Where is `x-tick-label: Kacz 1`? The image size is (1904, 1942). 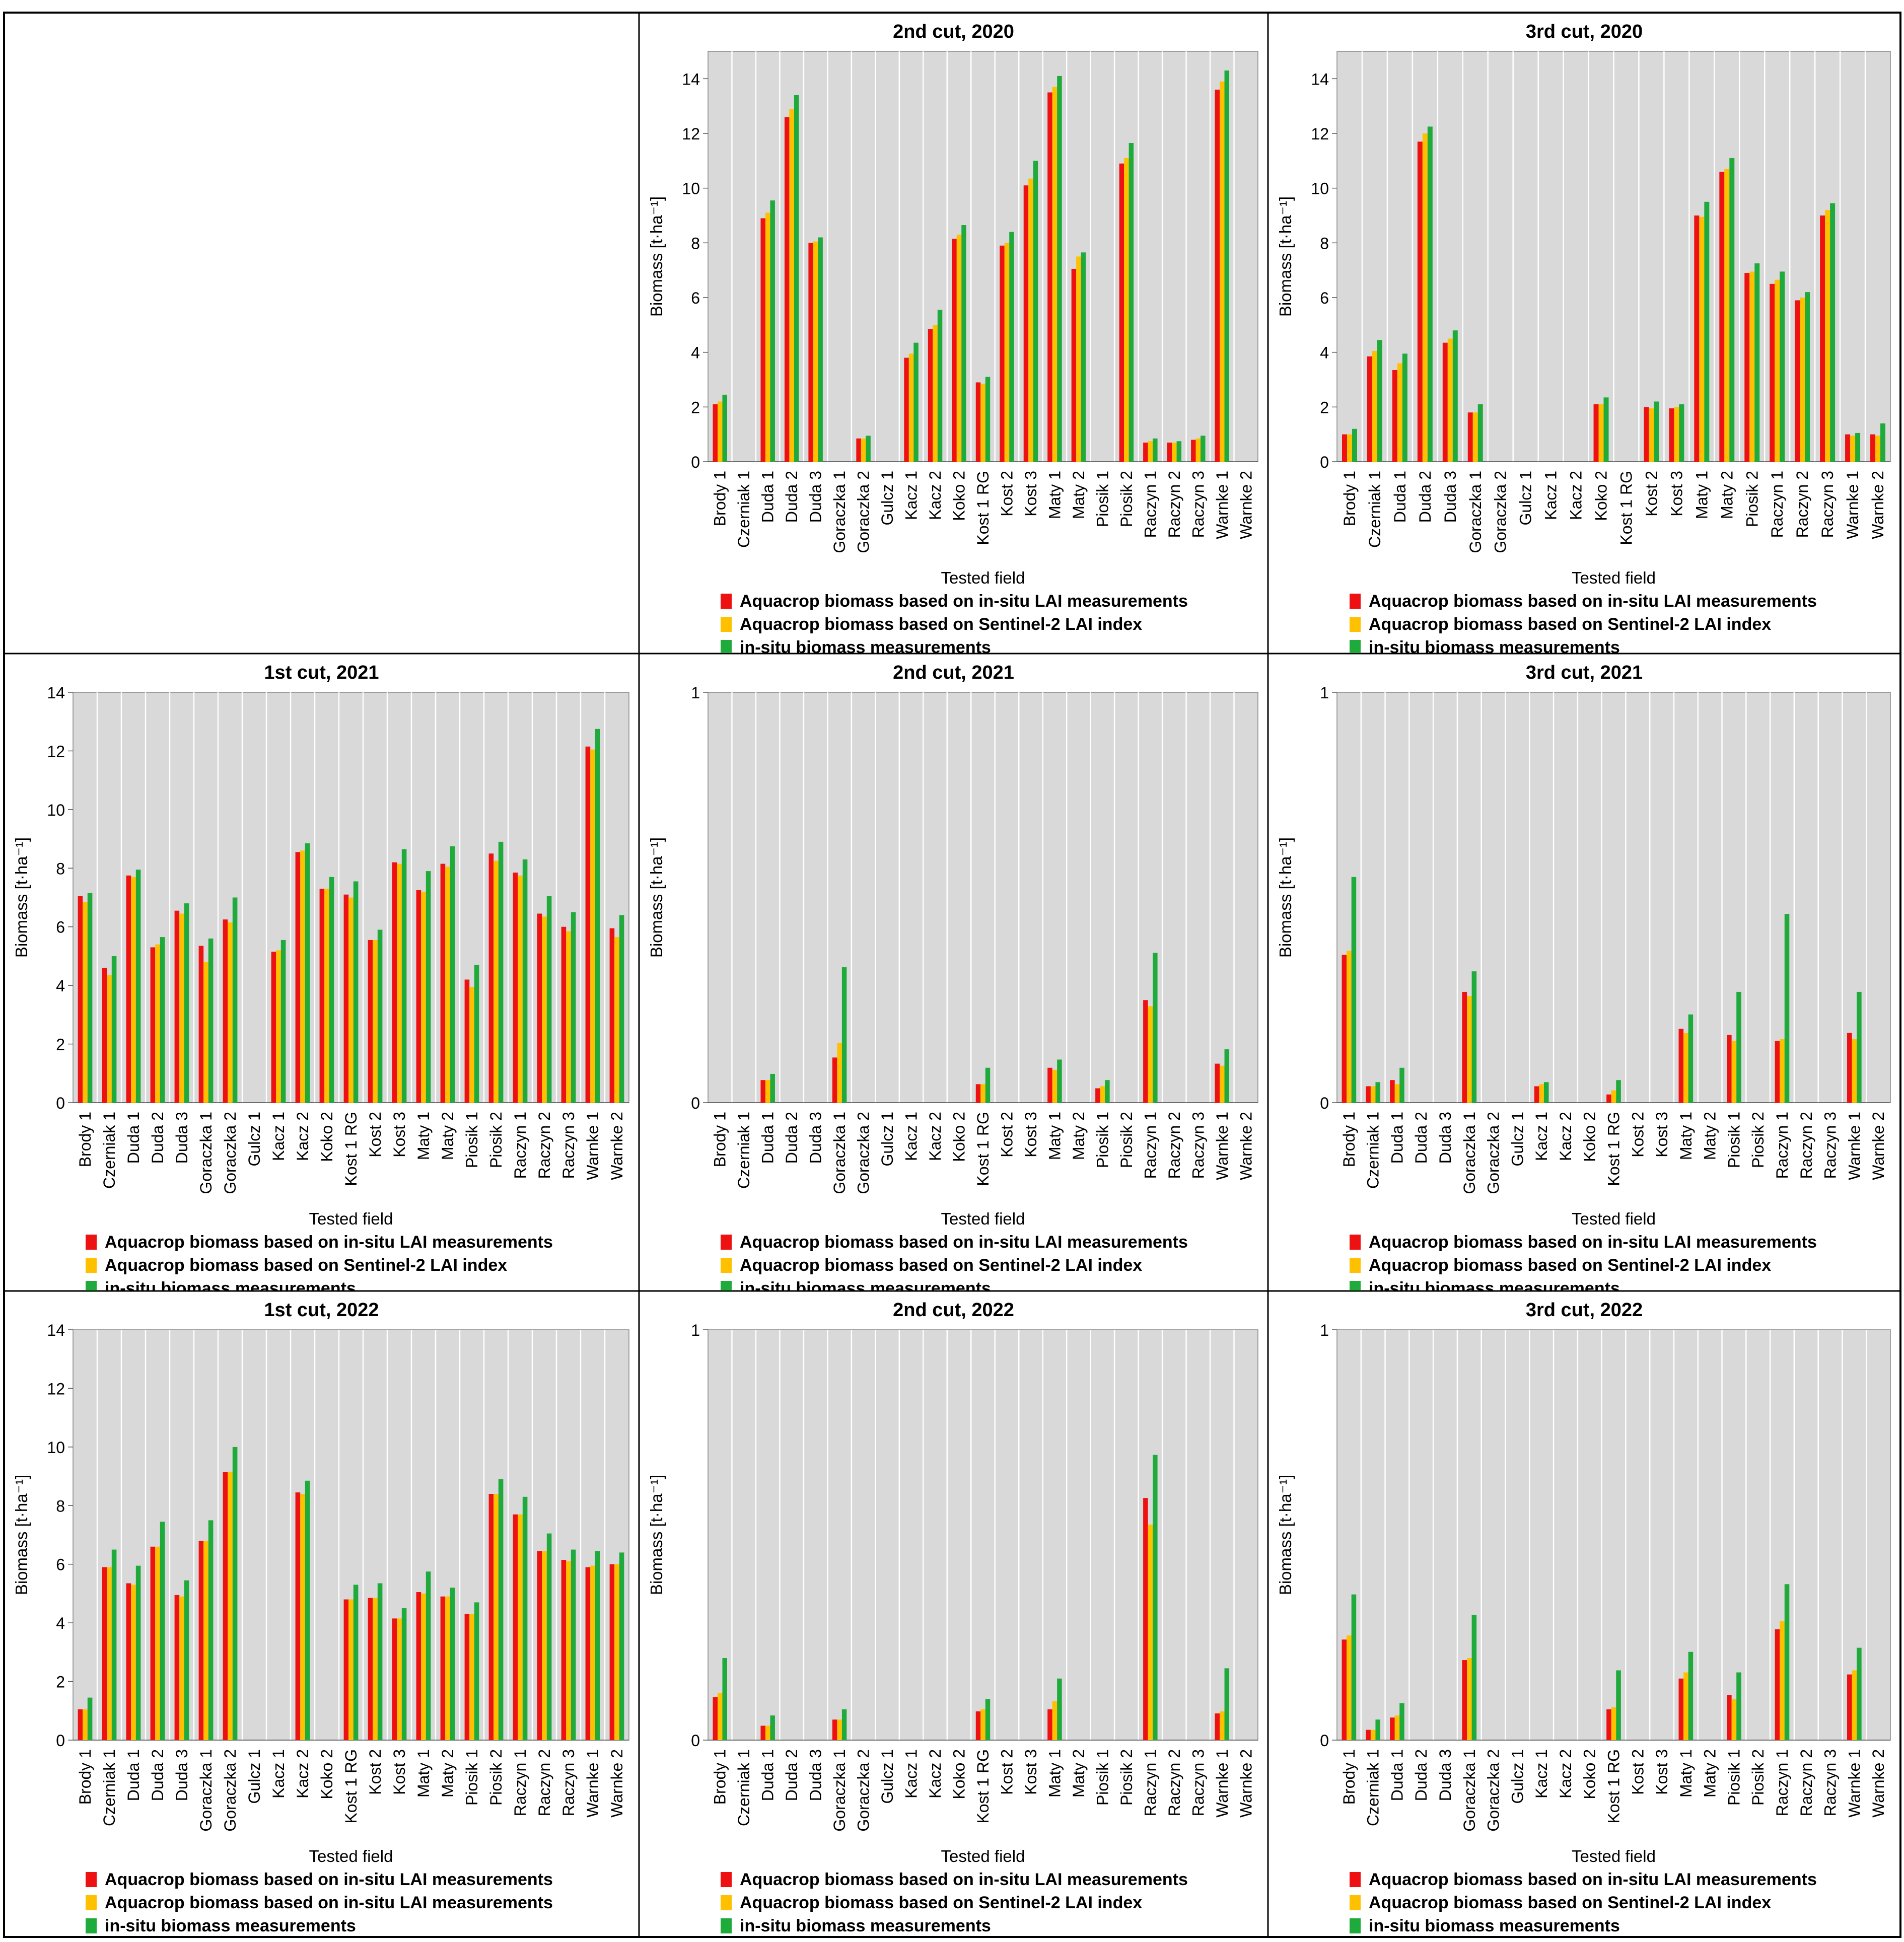 x-tick-label: Kacz 1 is located at coordinates (912, 1774).